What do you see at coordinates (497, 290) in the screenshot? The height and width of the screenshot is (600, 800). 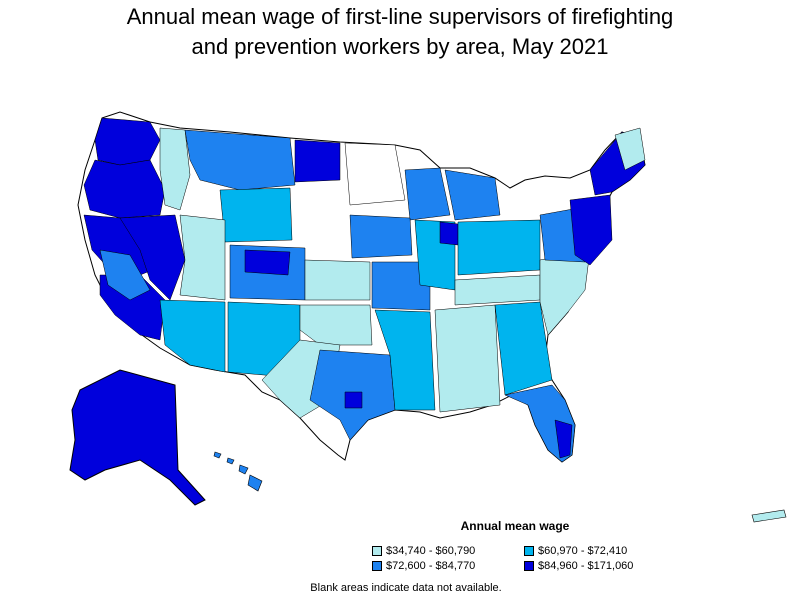 I see `region-kentucky` at bounding box center [497, 290].